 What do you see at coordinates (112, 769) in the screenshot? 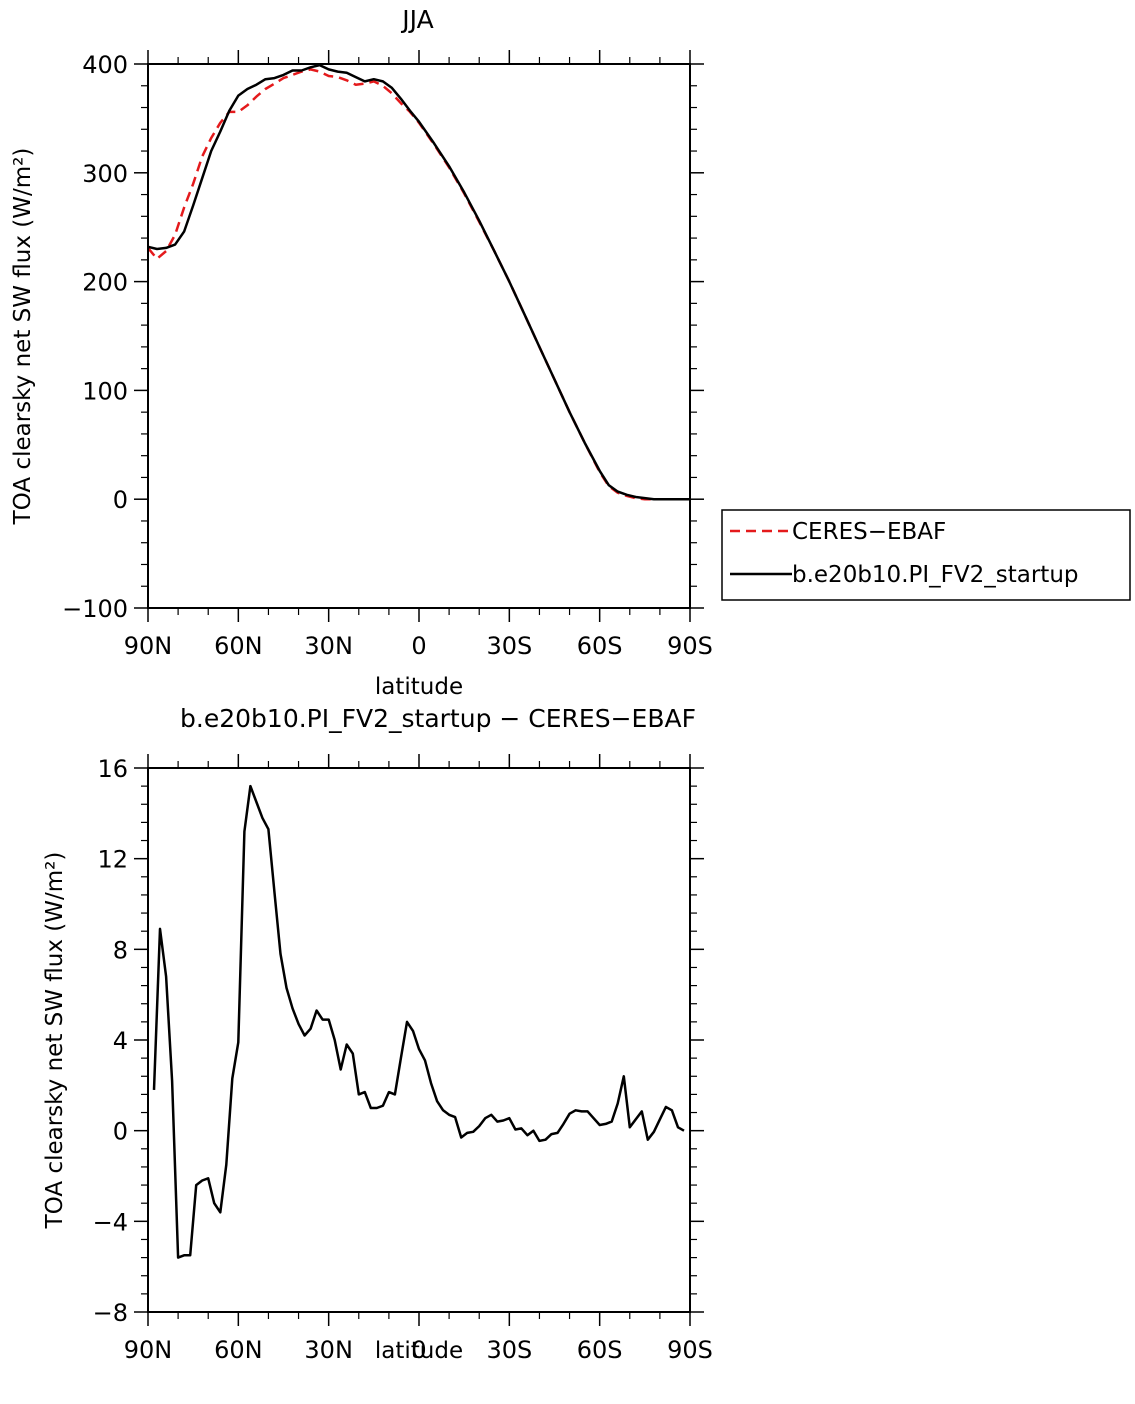
I see `y-tick-label: 16` at bounding box center [112, 769].